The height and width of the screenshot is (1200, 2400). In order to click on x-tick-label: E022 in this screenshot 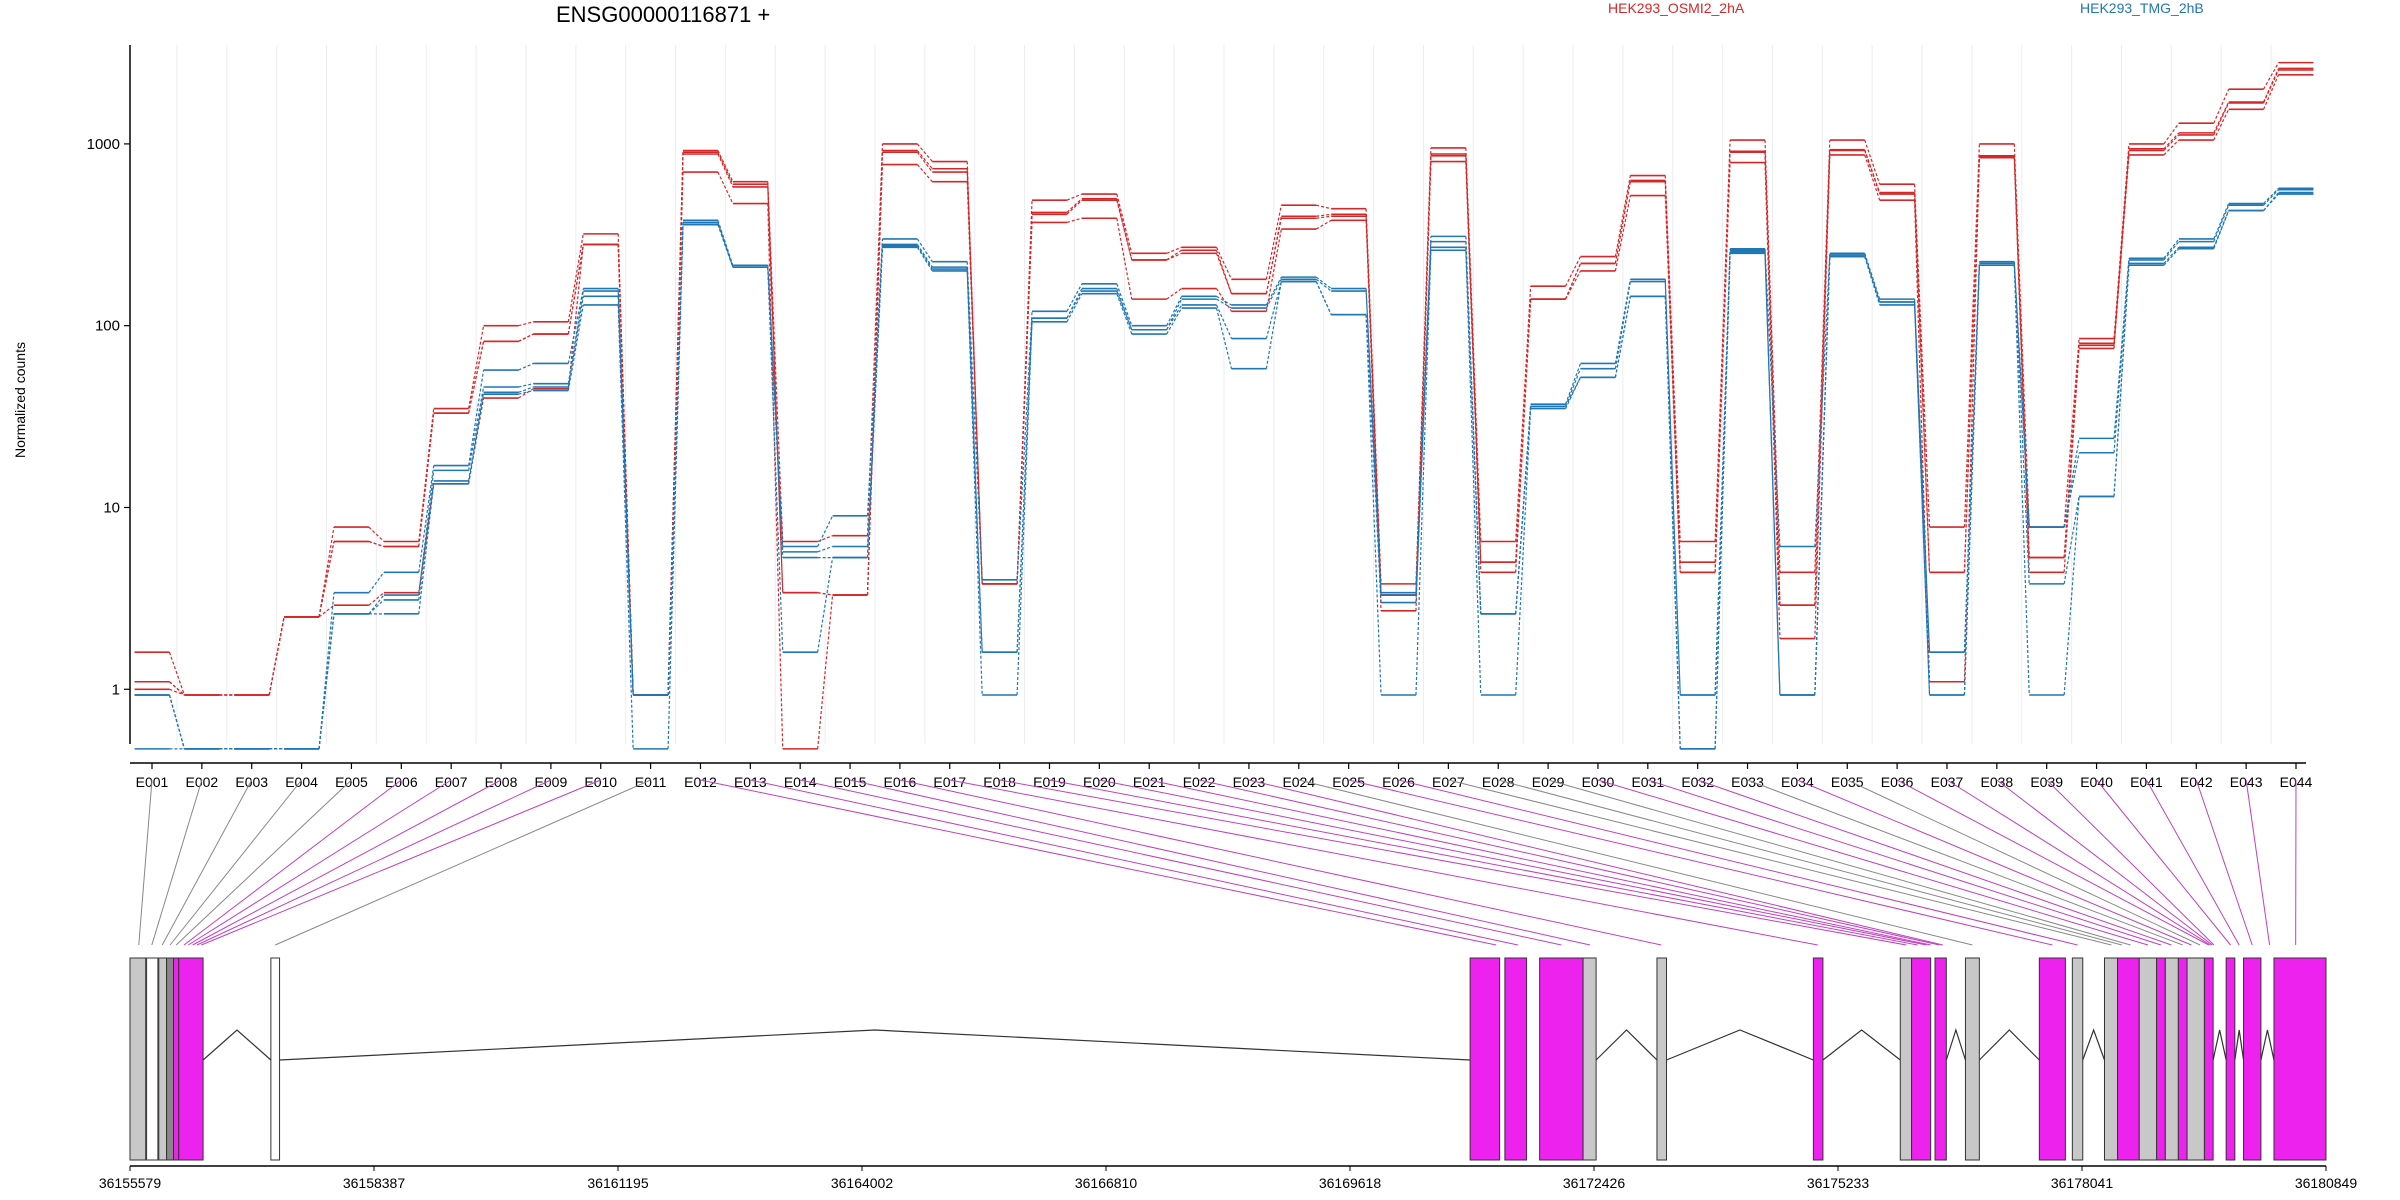, I will do `click(1199, 782)`.